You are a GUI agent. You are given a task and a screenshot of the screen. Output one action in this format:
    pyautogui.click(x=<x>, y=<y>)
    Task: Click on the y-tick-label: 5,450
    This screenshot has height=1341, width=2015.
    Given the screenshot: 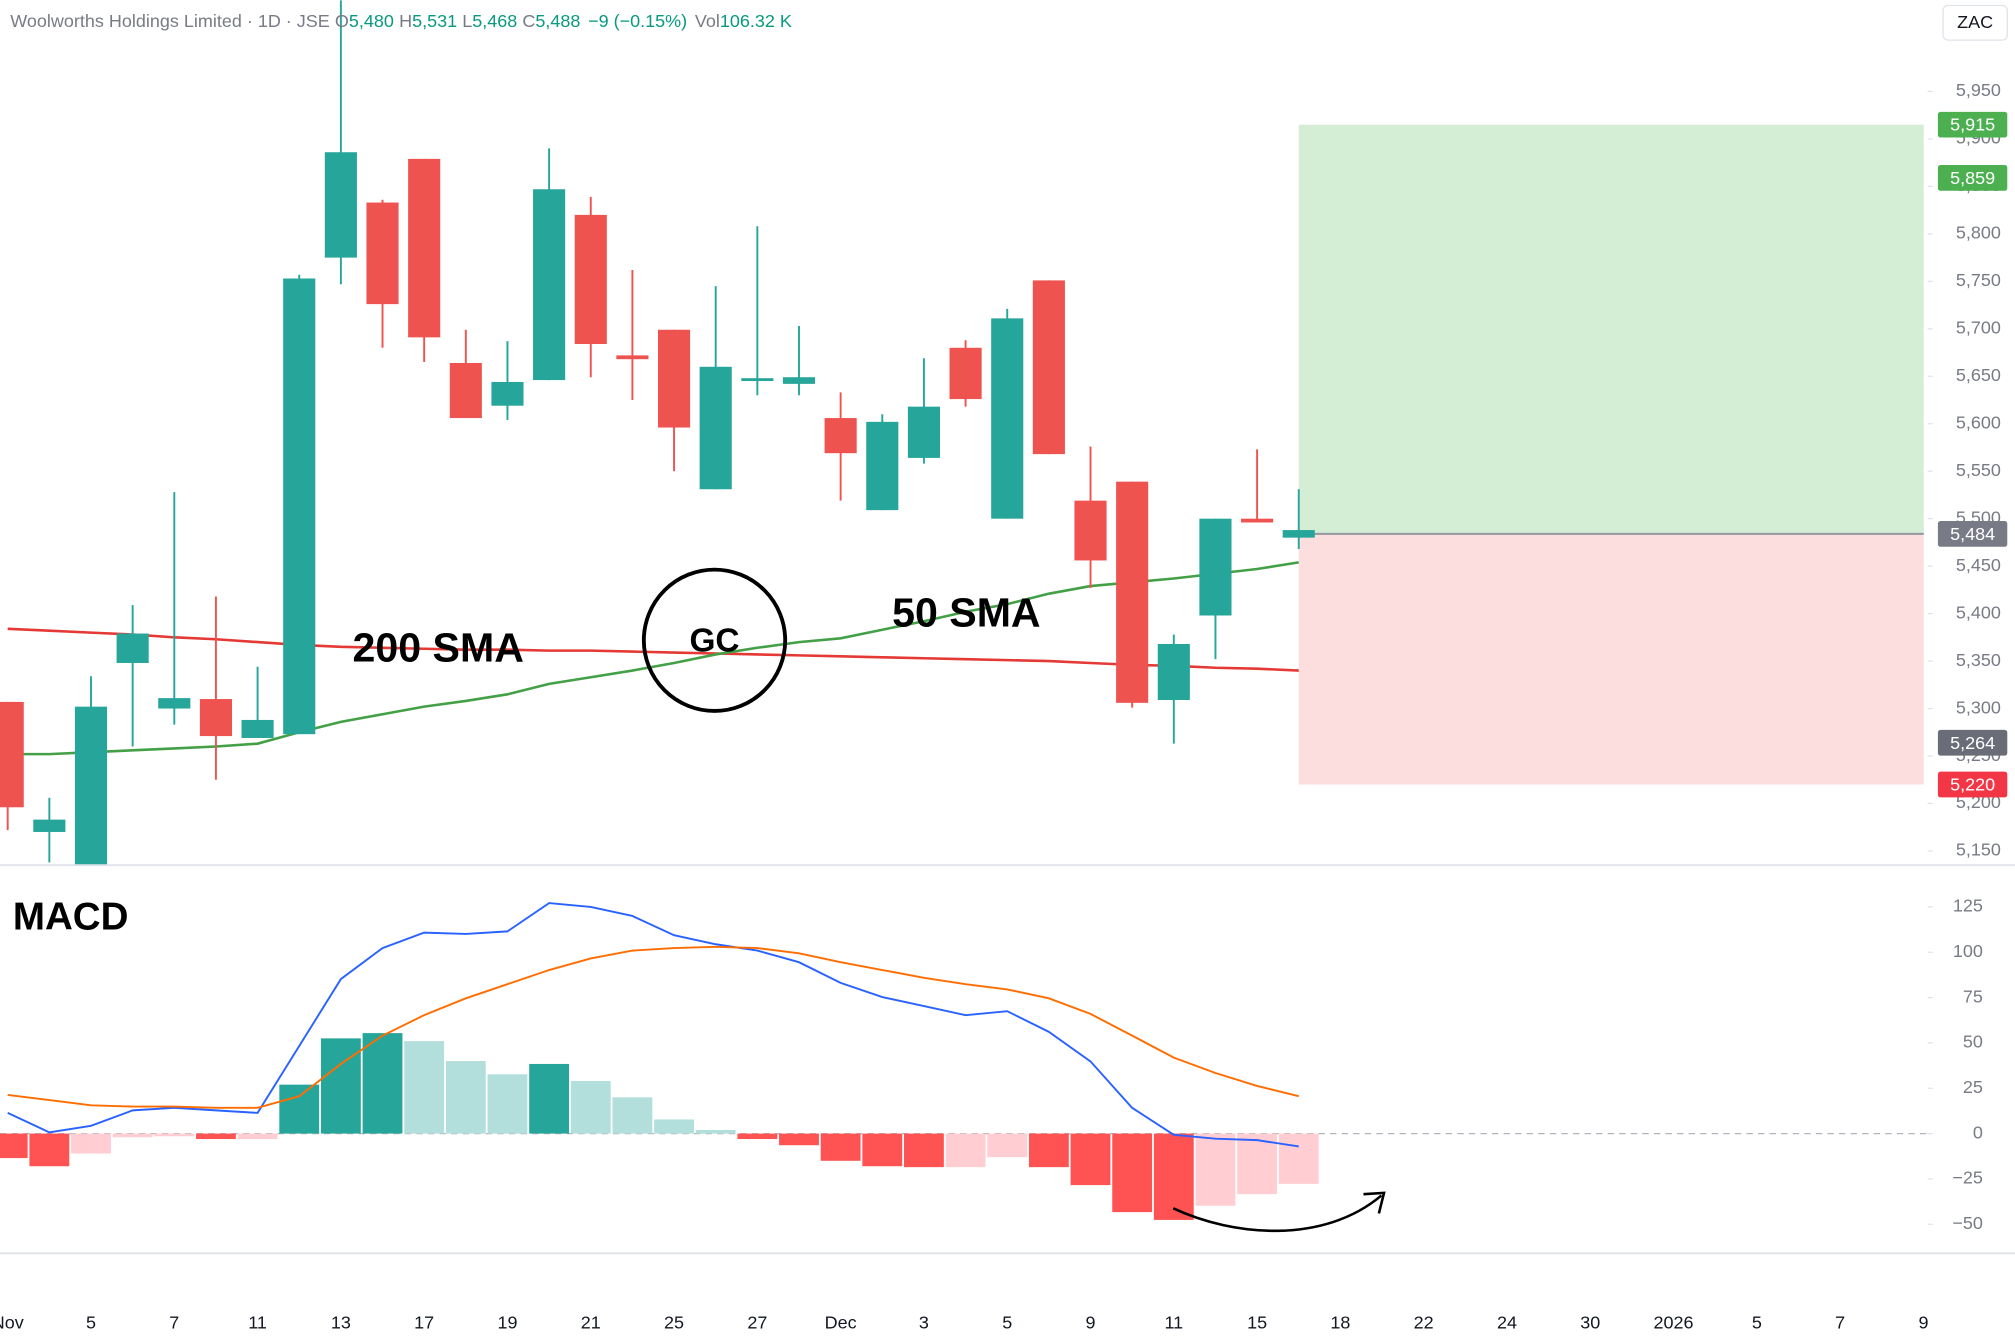 What is the action you would take?
    pyautogui.click(x=1978, y=565)
    